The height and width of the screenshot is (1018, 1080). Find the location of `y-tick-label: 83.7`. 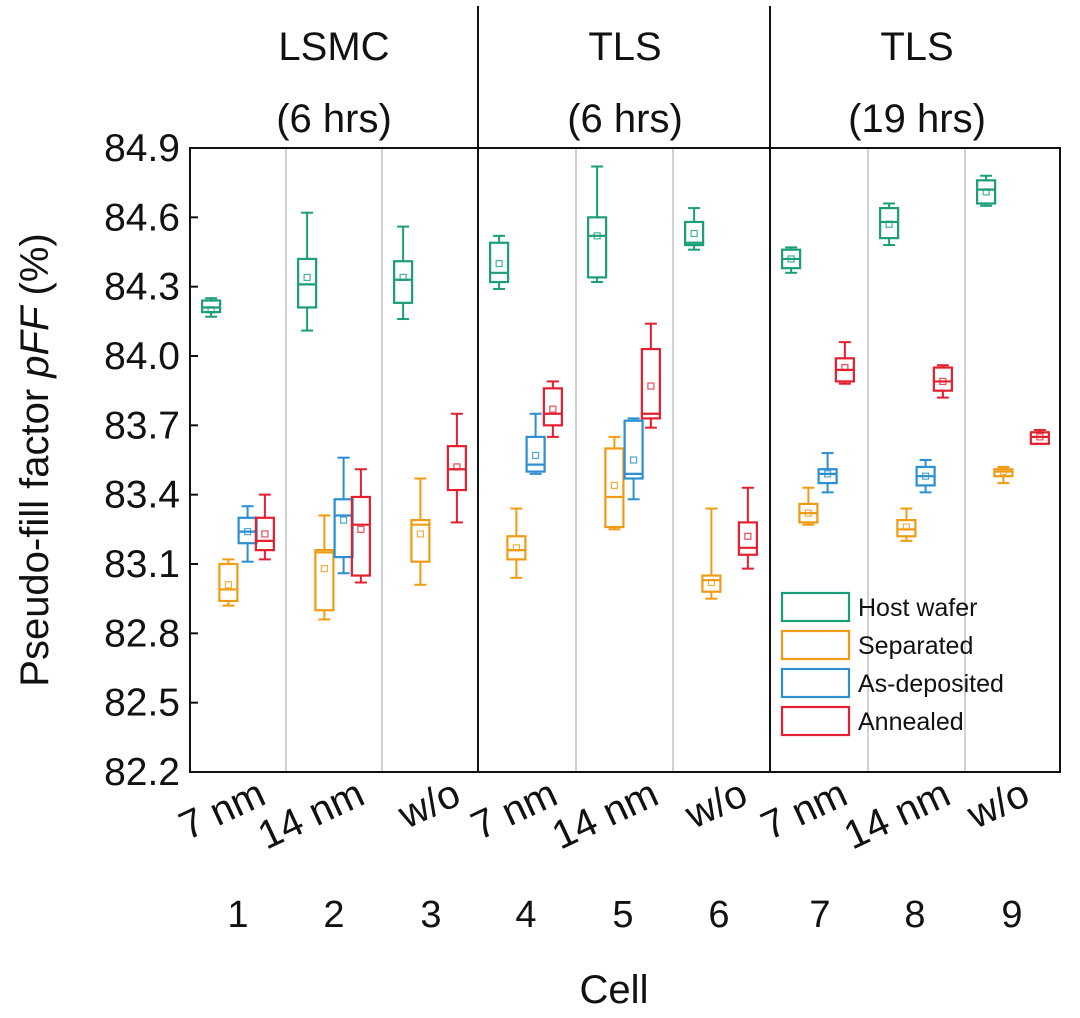

y-tick-label: 83.7 is located at coordinates (142, 425).